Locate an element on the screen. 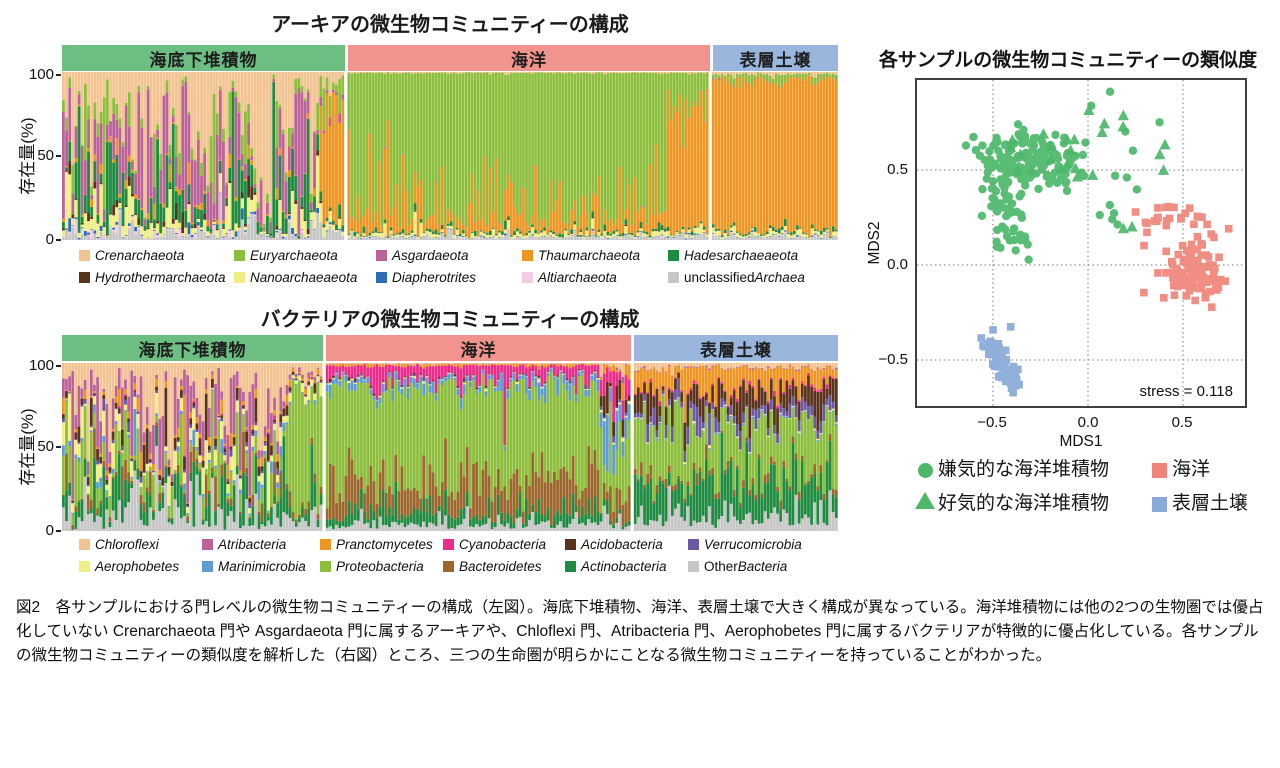 This screenshot has width=1280, height=768. legend-marker-surface-soil-square is located at coordinates (1159, 504).